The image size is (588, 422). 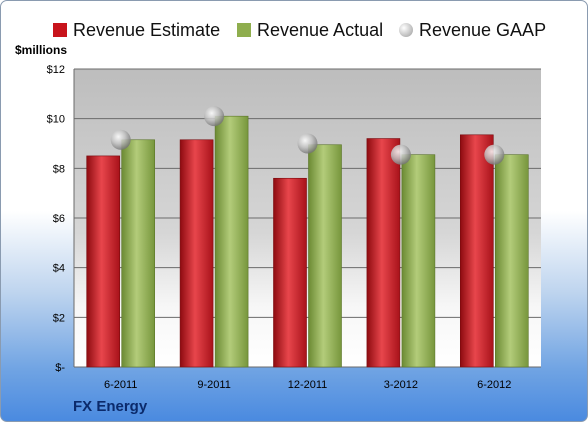 What do you see at coordinates (511, 261) in the screenshot?
I see `bar-actual-6-2012` at bounding box center [511, 261].